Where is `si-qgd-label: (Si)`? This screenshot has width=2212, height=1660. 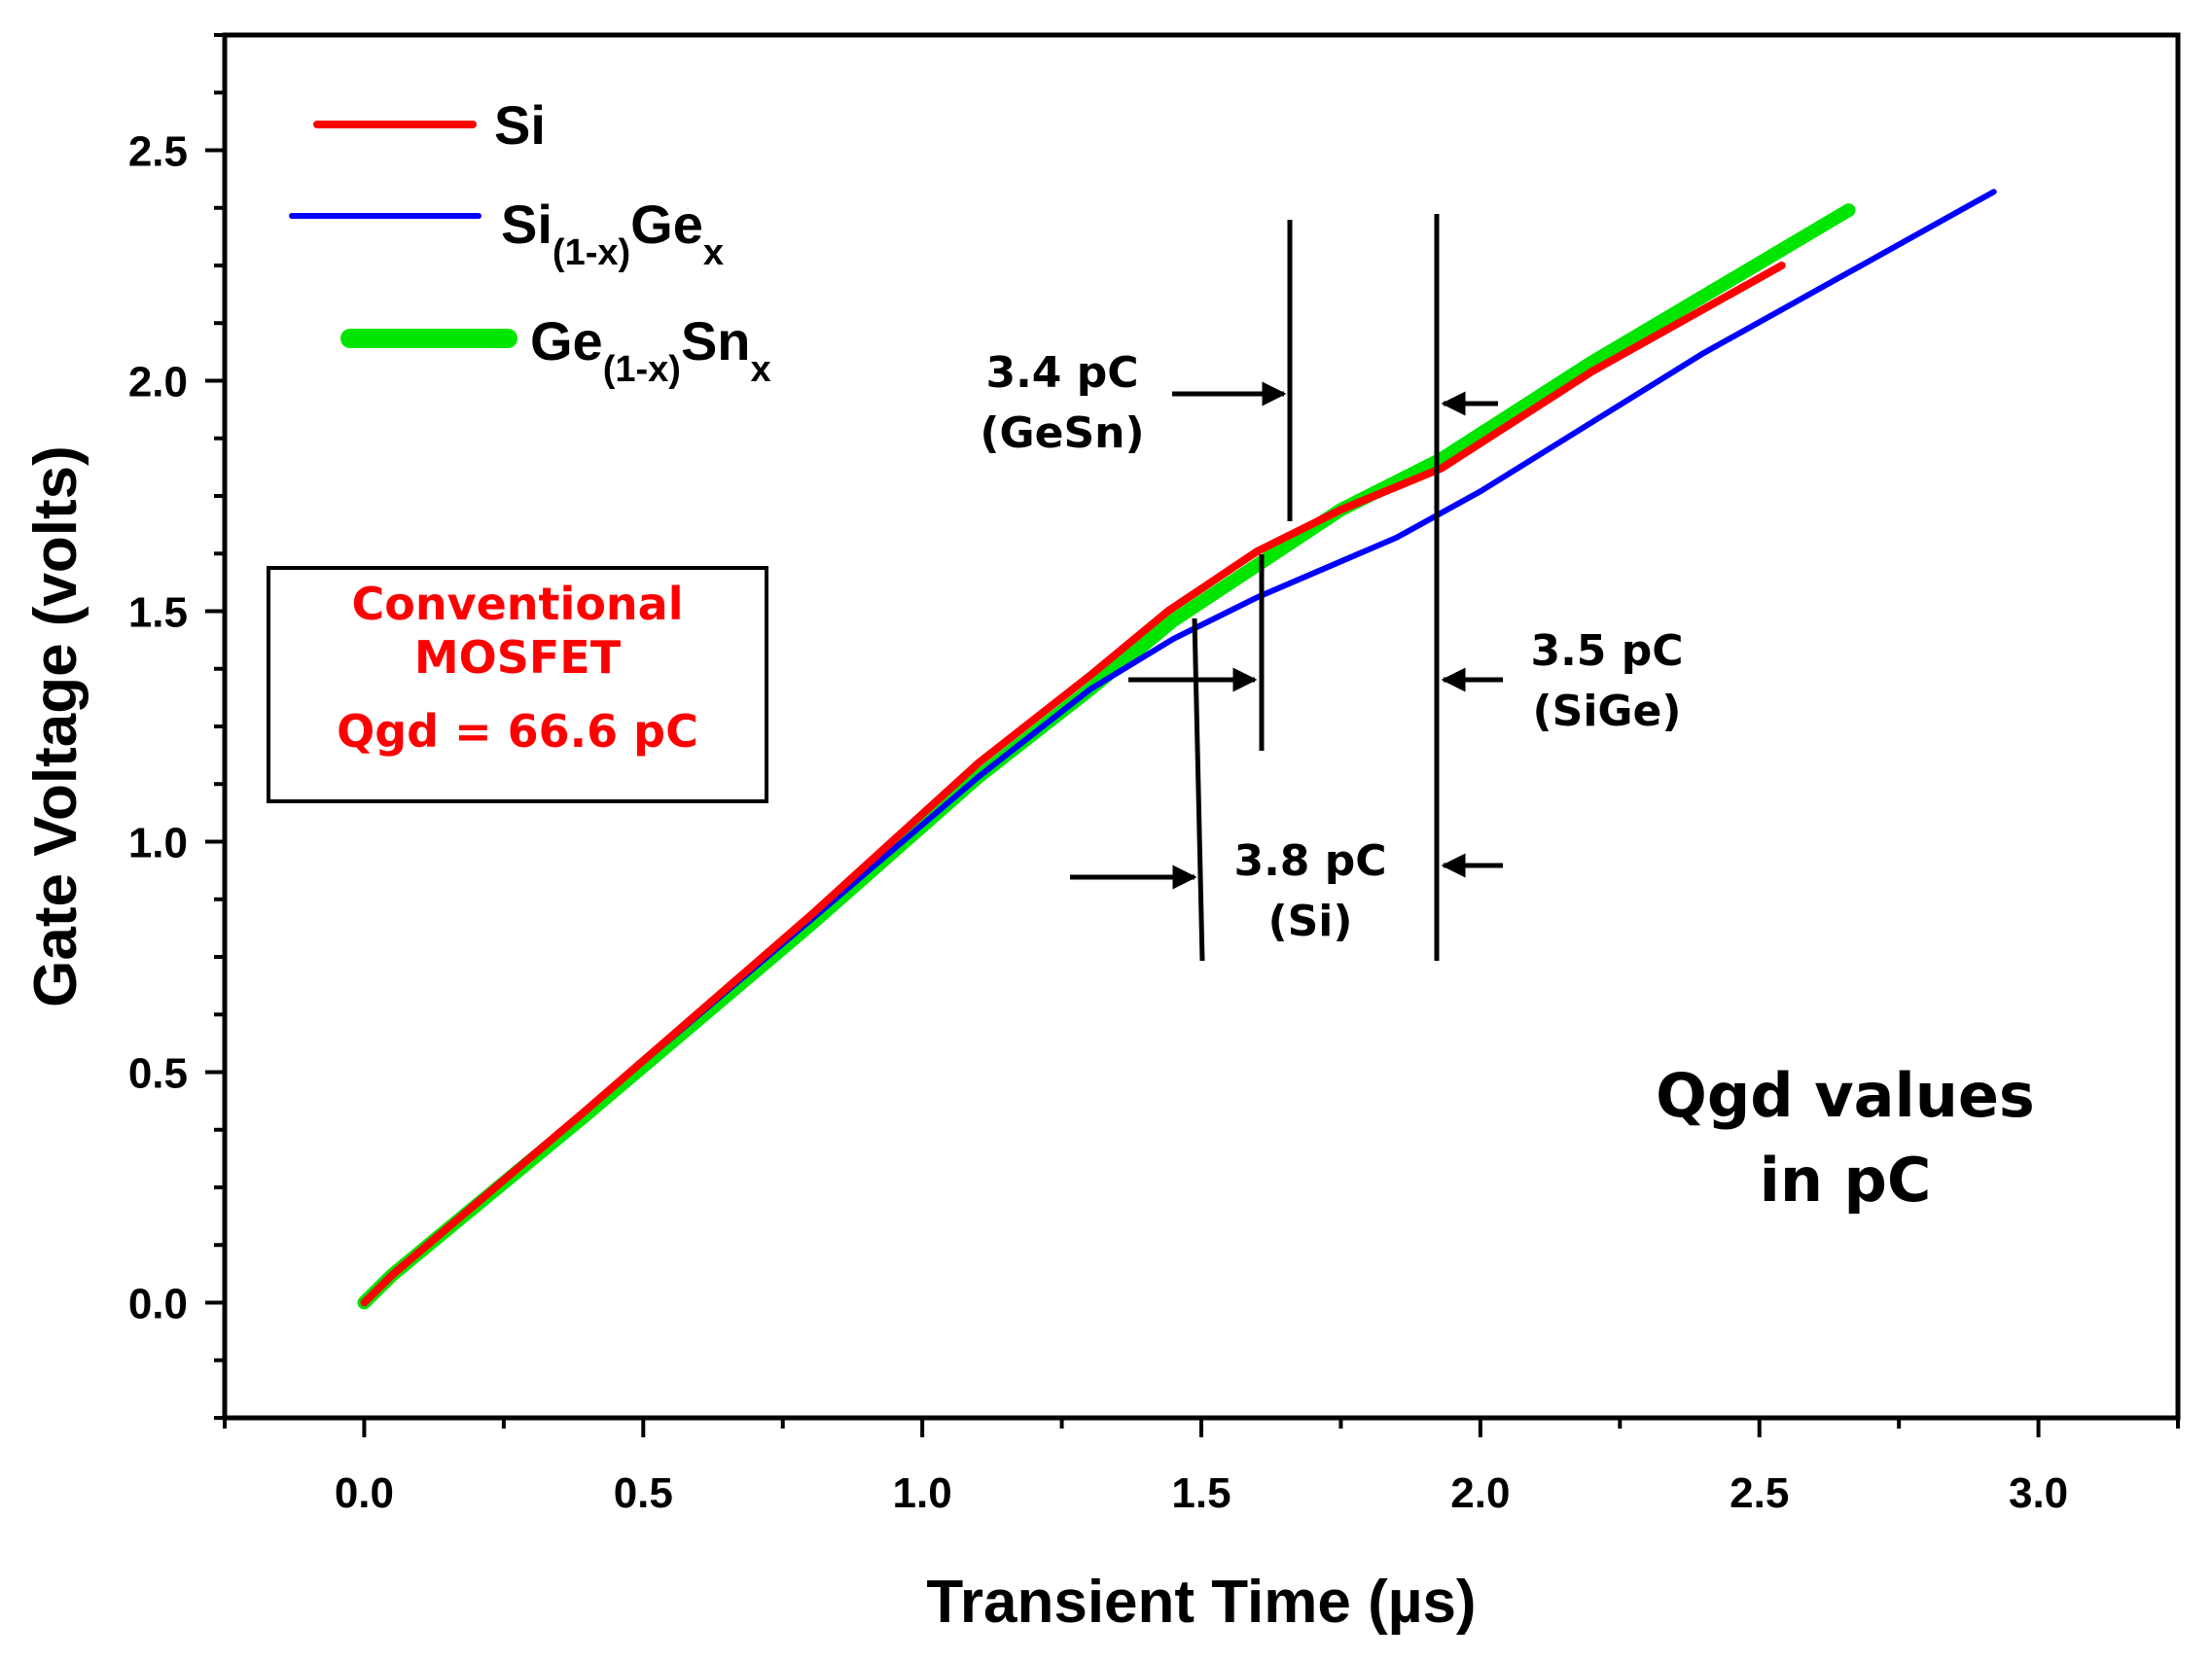 si-qgd-label: (Si) is located at coordinates (1310, 921).